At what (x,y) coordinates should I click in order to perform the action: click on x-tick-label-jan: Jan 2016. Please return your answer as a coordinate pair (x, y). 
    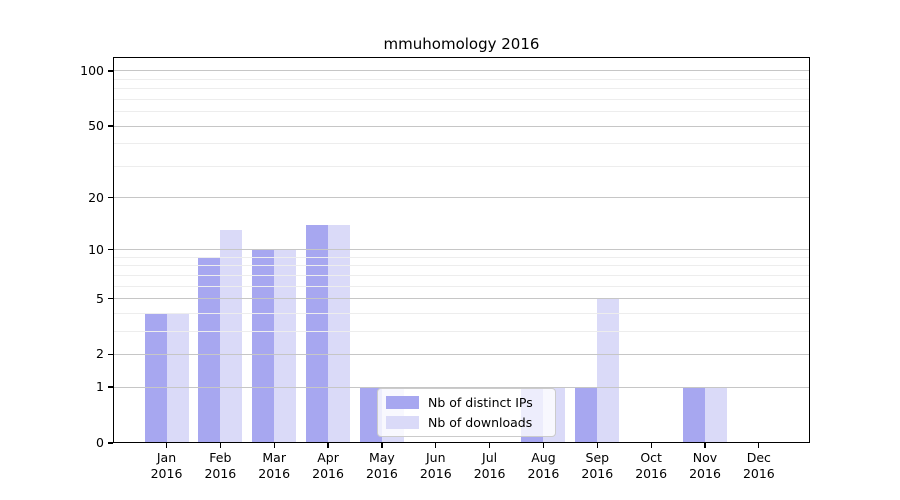
    Looking at the image, I should click on (167, 466).